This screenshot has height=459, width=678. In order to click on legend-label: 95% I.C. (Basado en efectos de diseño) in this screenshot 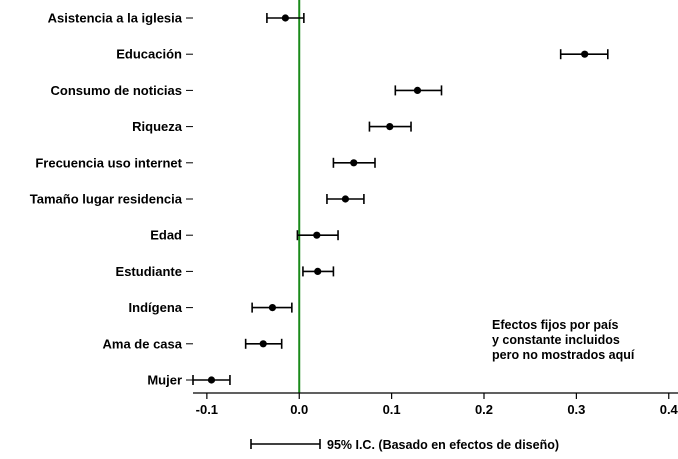, I will do `click(443, 445)`.